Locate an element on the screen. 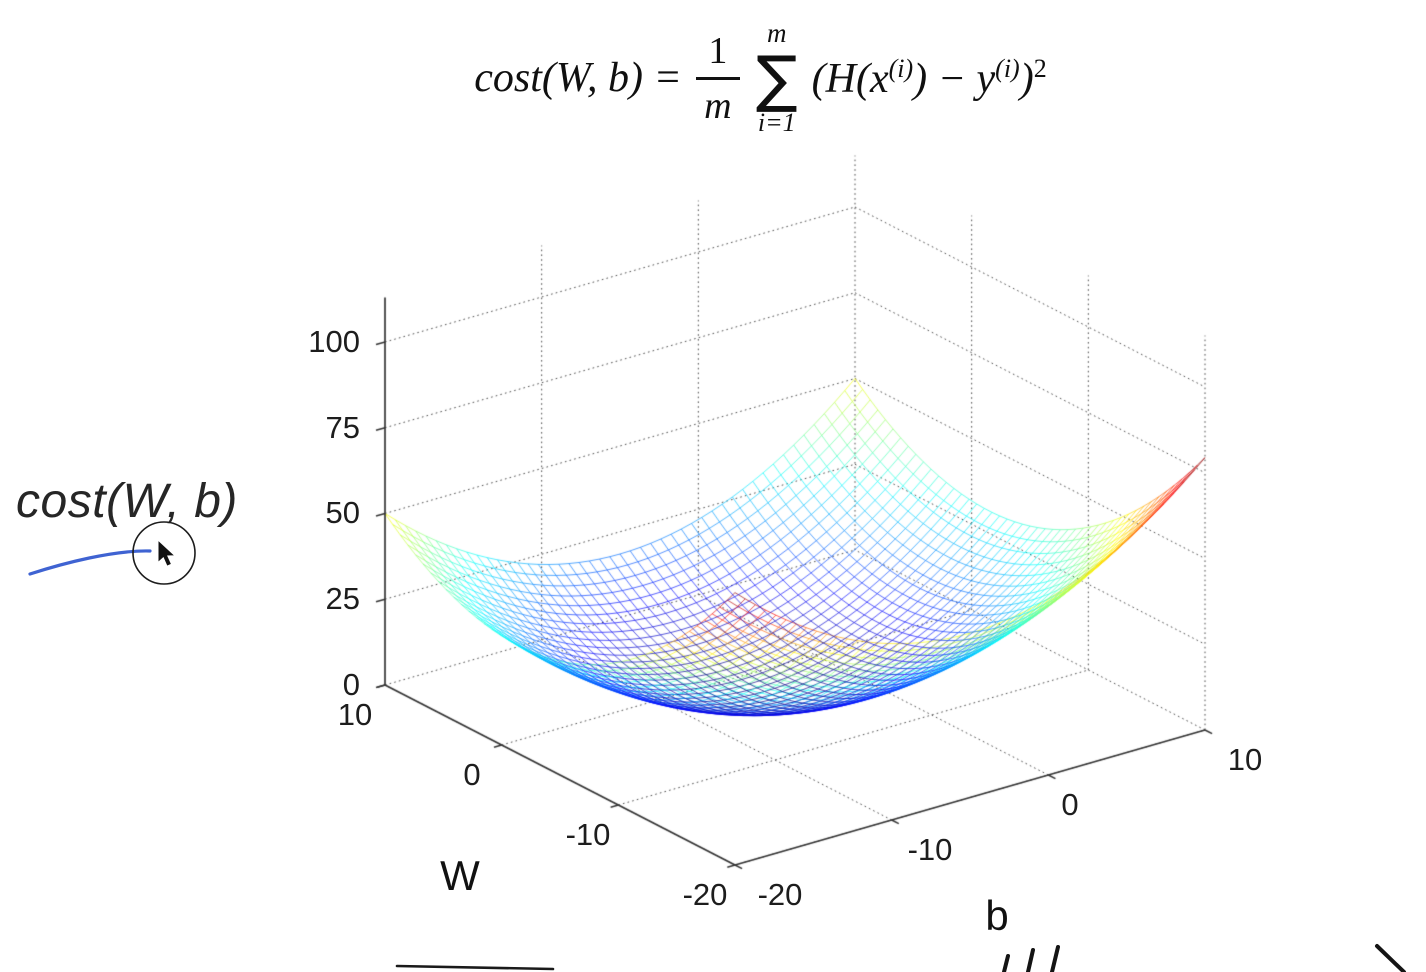  b-label-backdrop is located at coordinates (997, 917).